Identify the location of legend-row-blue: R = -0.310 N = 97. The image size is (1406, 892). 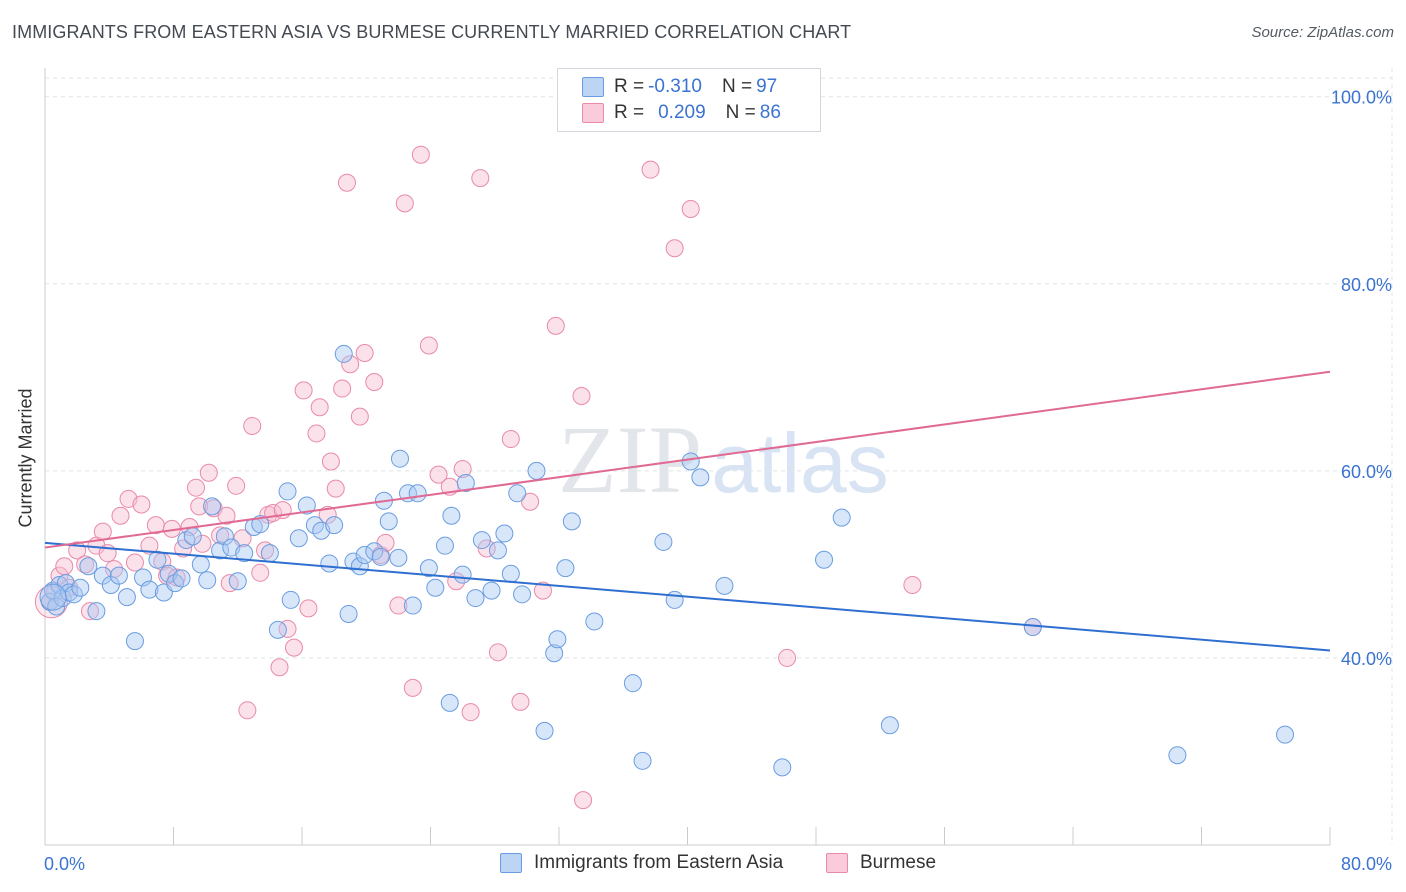
(679, 87).